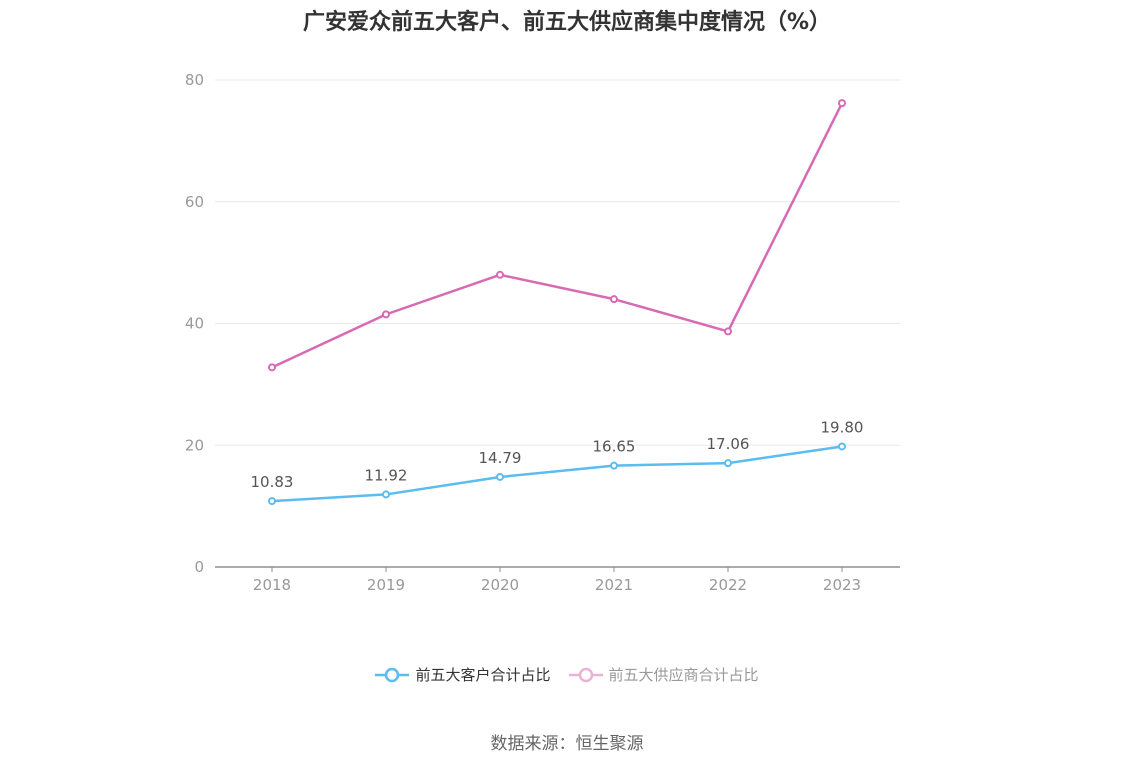  Describe the element at coordinates (683, 675) in the screenshot. I see `legend-label: 前五大供应商合计占比` at that location.